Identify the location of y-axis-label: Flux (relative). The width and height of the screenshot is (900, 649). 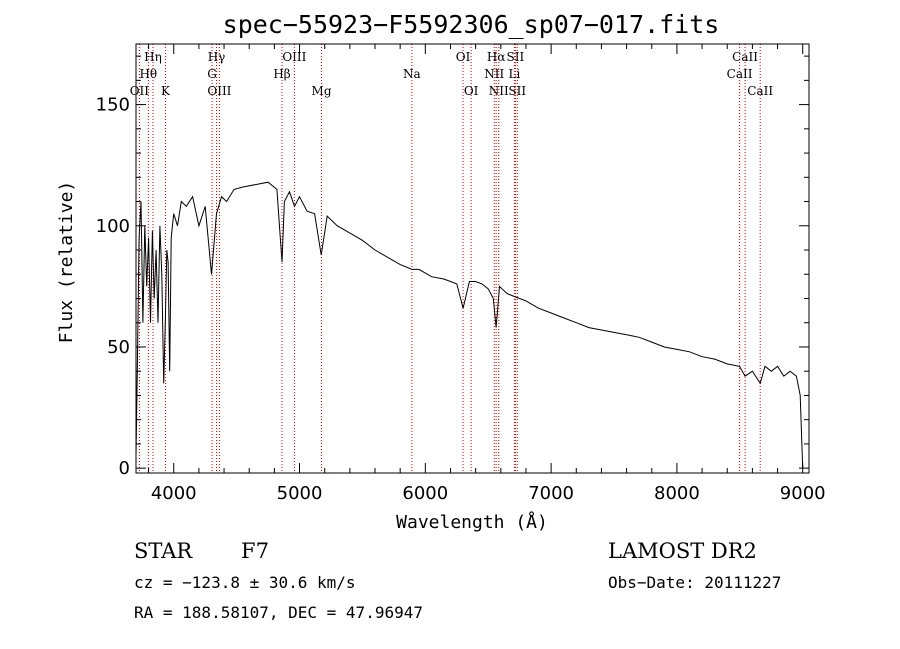
(66, 262).